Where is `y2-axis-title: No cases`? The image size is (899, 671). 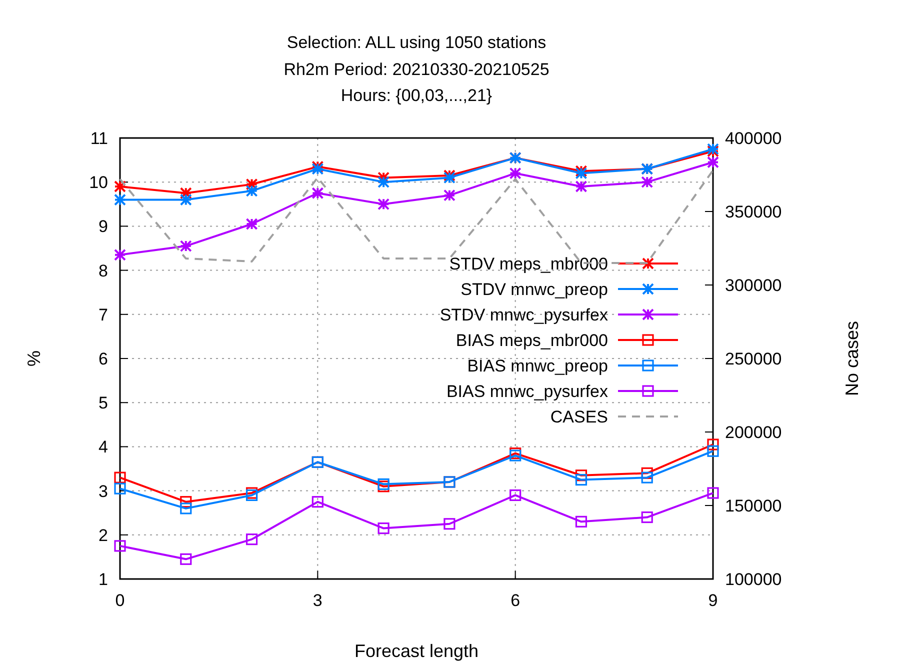 y2-axis-title: No cases is located at coordinates (852, 358).